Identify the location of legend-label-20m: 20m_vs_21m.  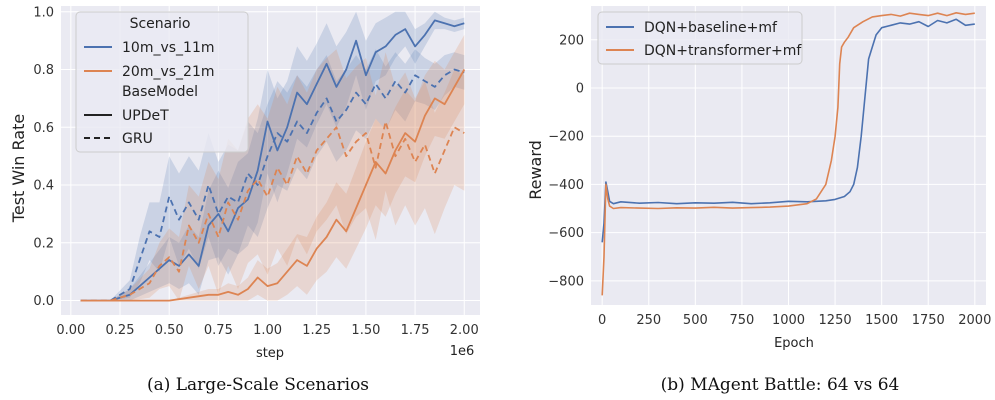
(168, 72).